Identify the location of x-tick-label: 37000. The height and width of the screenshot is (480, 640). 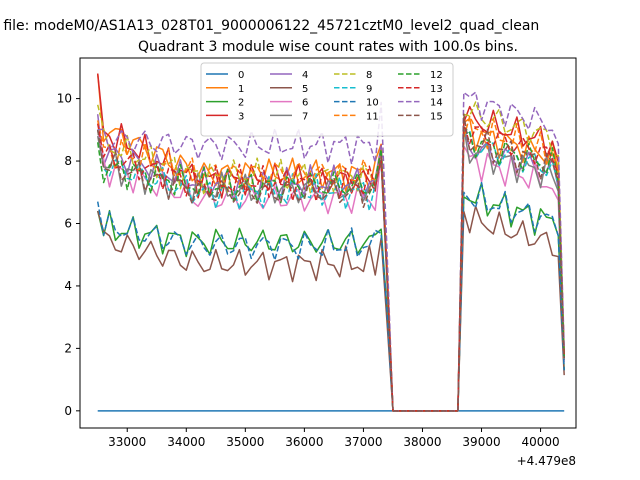
(363, 442).